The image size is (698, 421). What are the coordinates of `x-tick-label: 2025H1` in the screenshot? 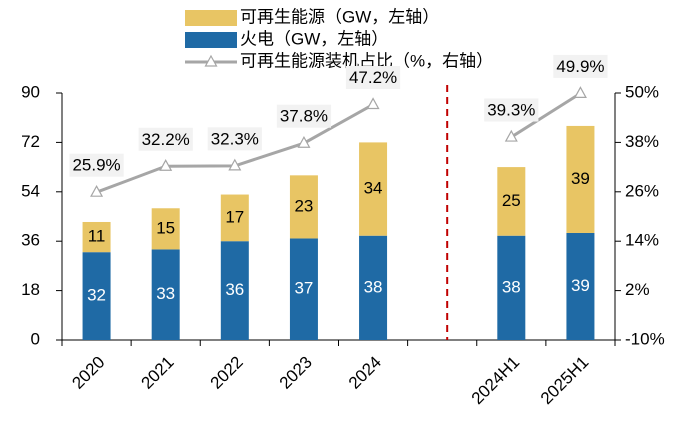 It's located at (565, 381).